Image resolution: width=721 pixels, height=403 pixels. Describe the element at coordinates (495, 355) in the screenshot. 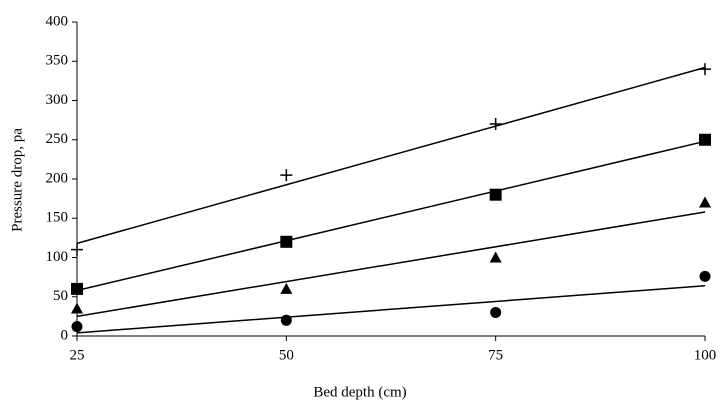

I see `x-tick-label: 75` at that location.